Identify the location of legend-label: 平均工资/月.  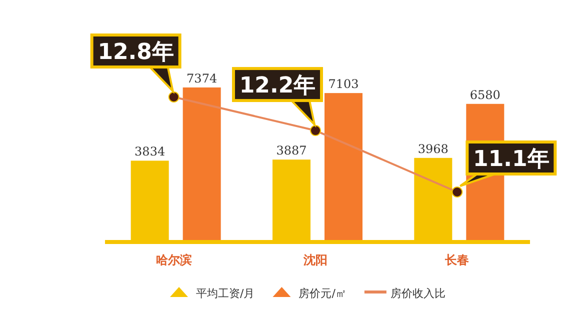
(225, 293).